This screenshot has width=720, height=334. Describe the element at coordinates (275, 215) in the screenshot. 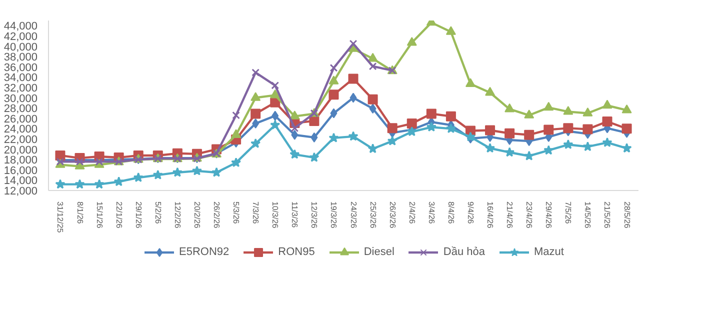

I see `x-tick-label: 10/3/26` at that location.